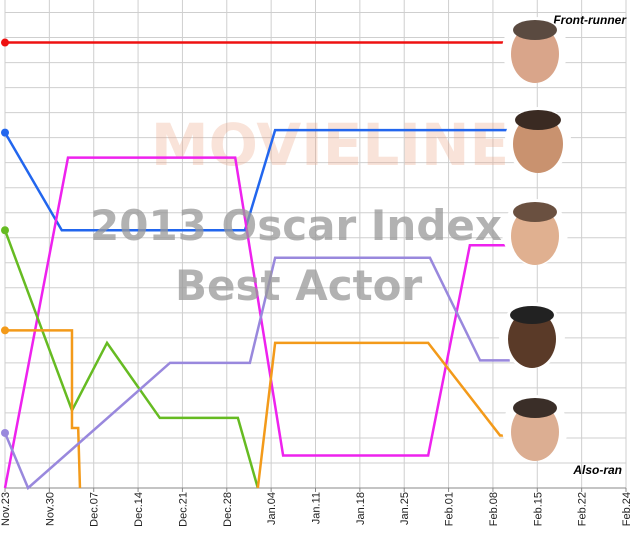  I want to click on x-tick-label: Jan.18, so click(361, 508).